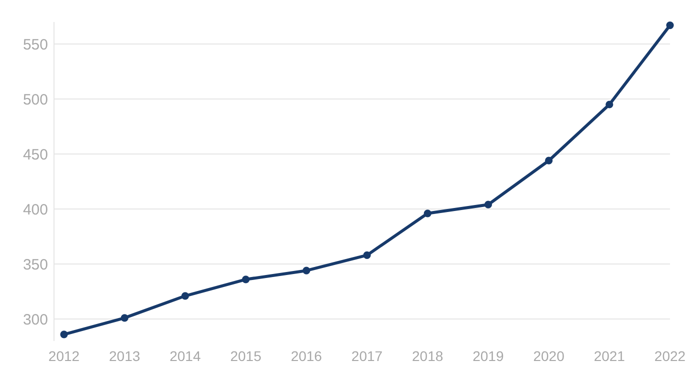 Image resolution: width=700 pixels, height=375 pixels. Describe the element at coordinates (35, 155) in the screenshot. I see `y-tick-label: 450` at that location.